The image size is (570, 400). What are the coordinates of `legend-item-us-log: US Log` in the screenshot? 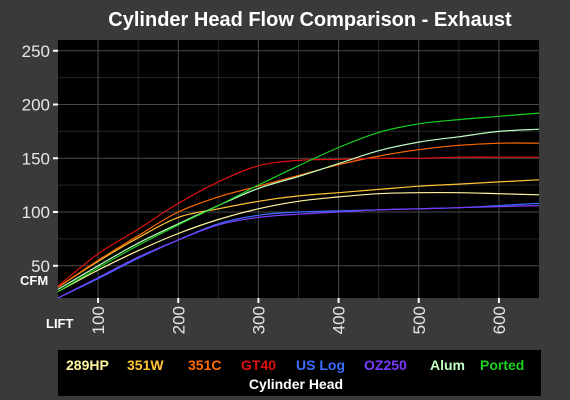 It's located at (320, 365).